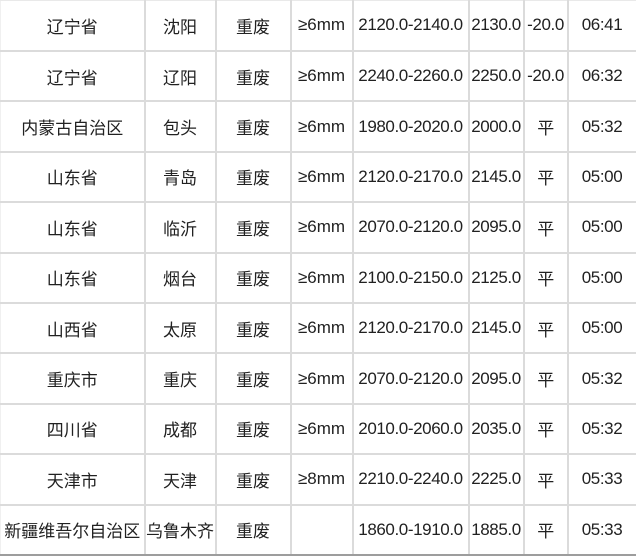 The height and width of the screenshot is (556, 636). What do you see at coordinates (180, 126) in the screenshot?
I see `cell-city: 包头` at bounding box center [180, 126].